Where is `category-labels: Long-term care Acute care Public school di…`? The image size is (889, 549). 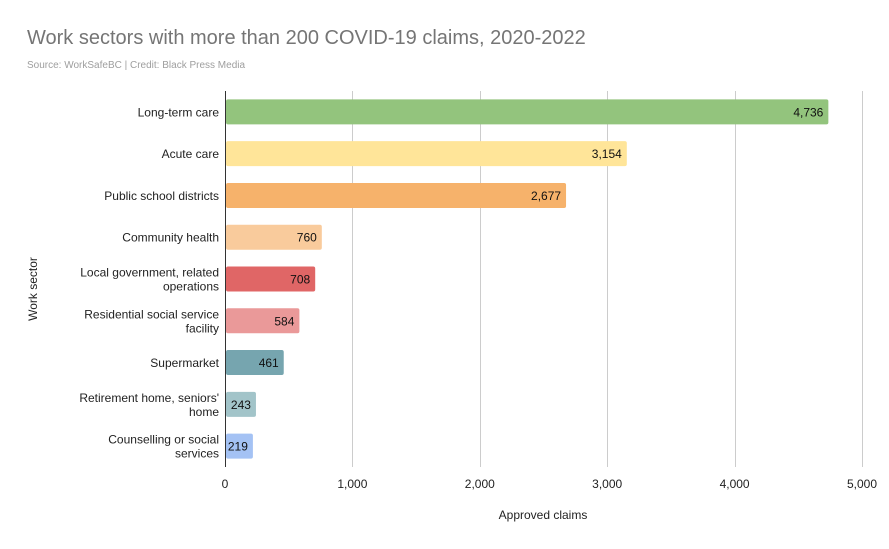 category-labels: Long-term care Acute care Public school di… is located at coordinates (149, 282).